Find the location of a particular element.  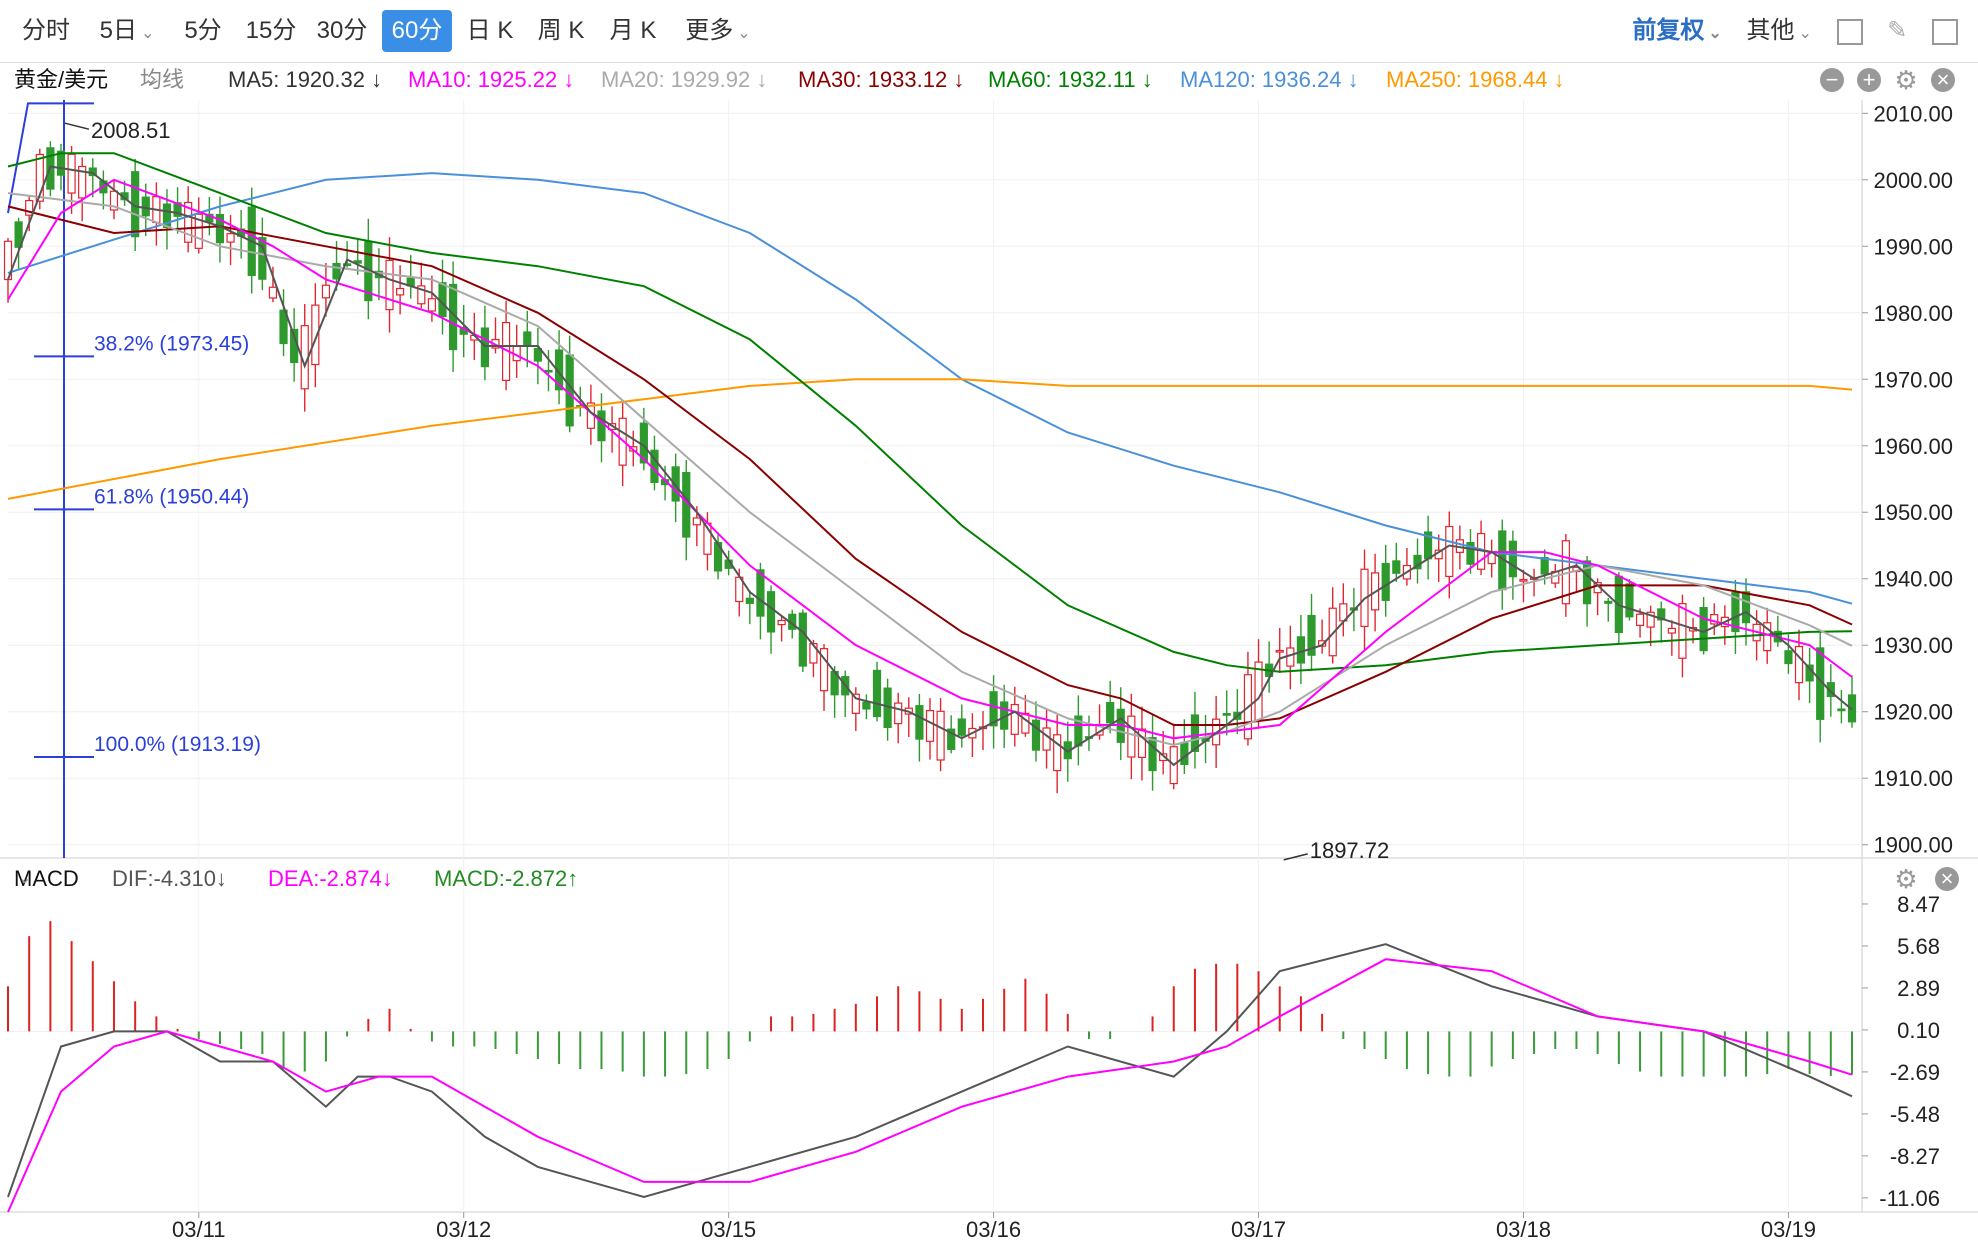

collapse-icon: − is located at coordinates (1832, 80).